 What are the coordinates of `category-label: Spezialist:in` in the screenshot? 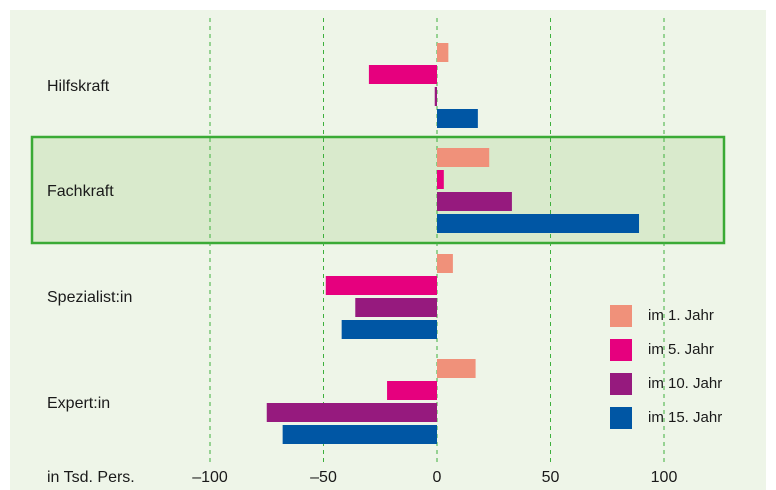 It's located at (89, 297).